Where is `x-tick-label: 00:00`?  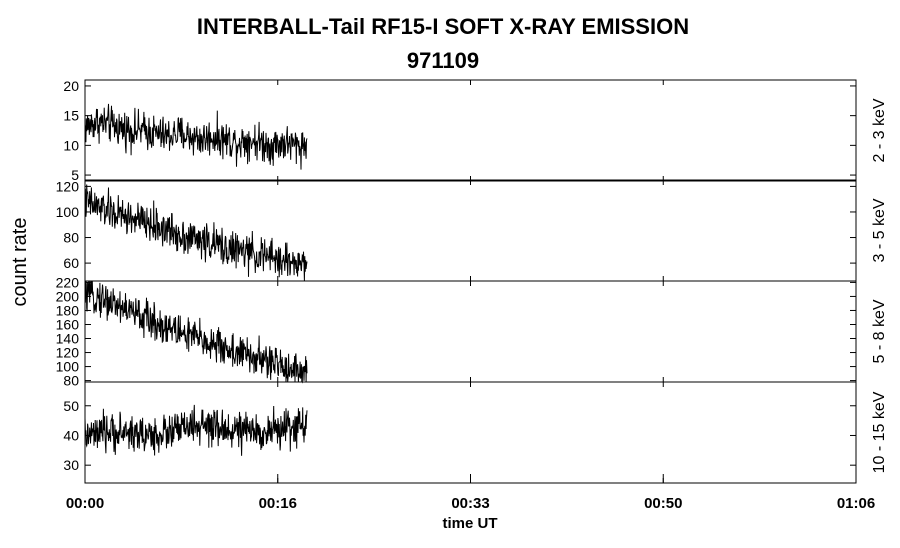
x-tick-label: 00:00 is located at coordinates (85, 503).